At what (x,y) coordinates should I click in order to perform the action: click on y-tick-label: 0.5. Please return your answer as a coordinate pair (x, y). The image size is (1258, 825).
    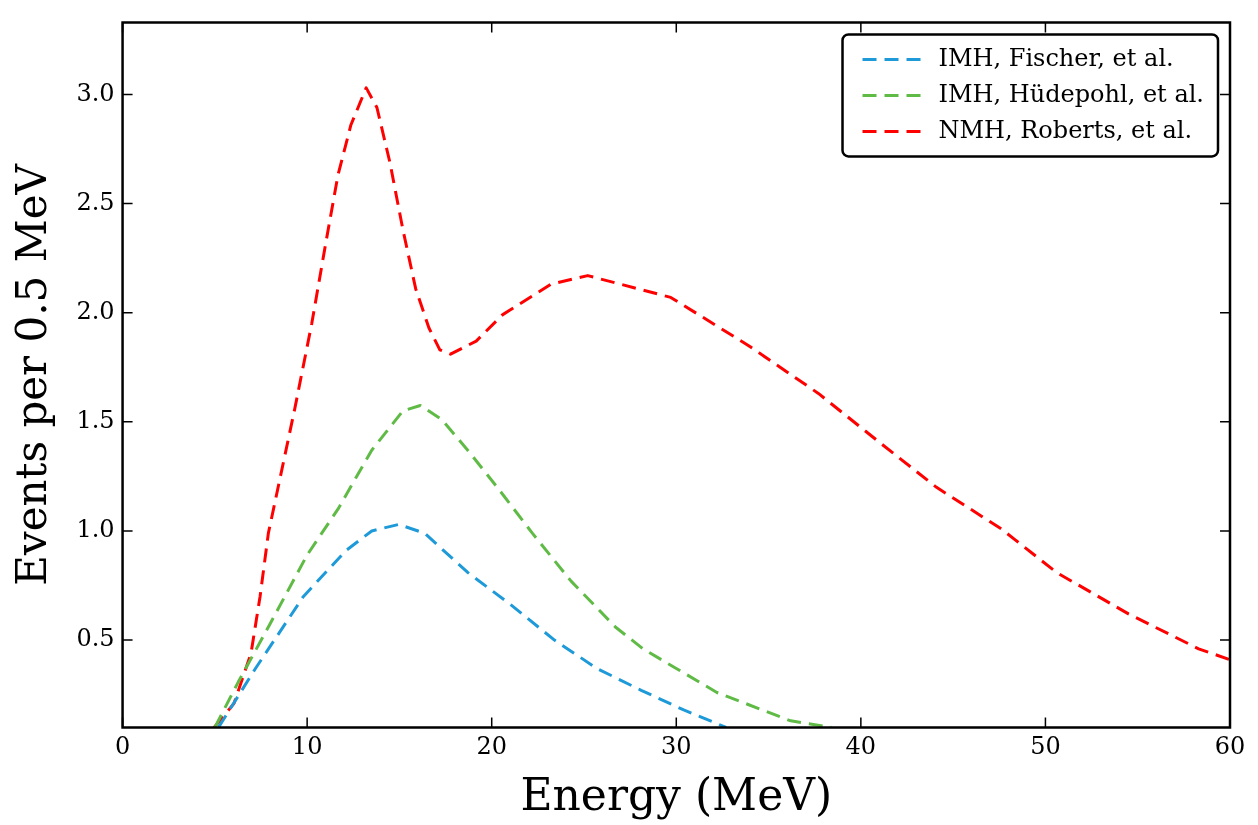
    Looking at the image, I should click on (95, 638).